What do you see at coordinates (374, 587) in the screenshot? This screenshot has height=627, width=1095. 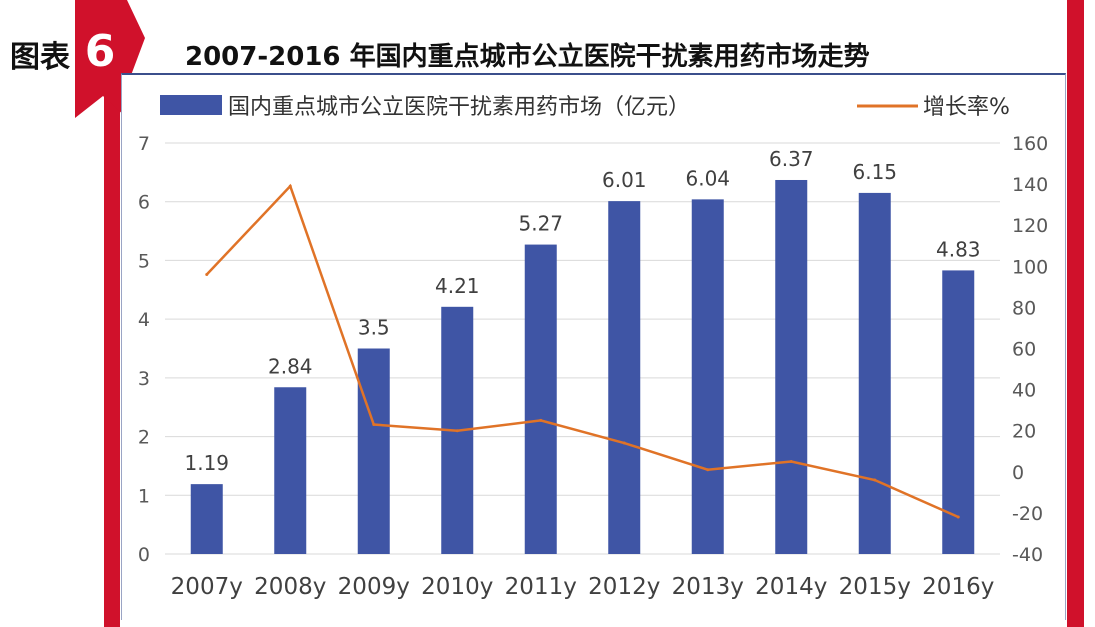 I see `x-tick-label: 2009y` at bounding box center [374, 587].